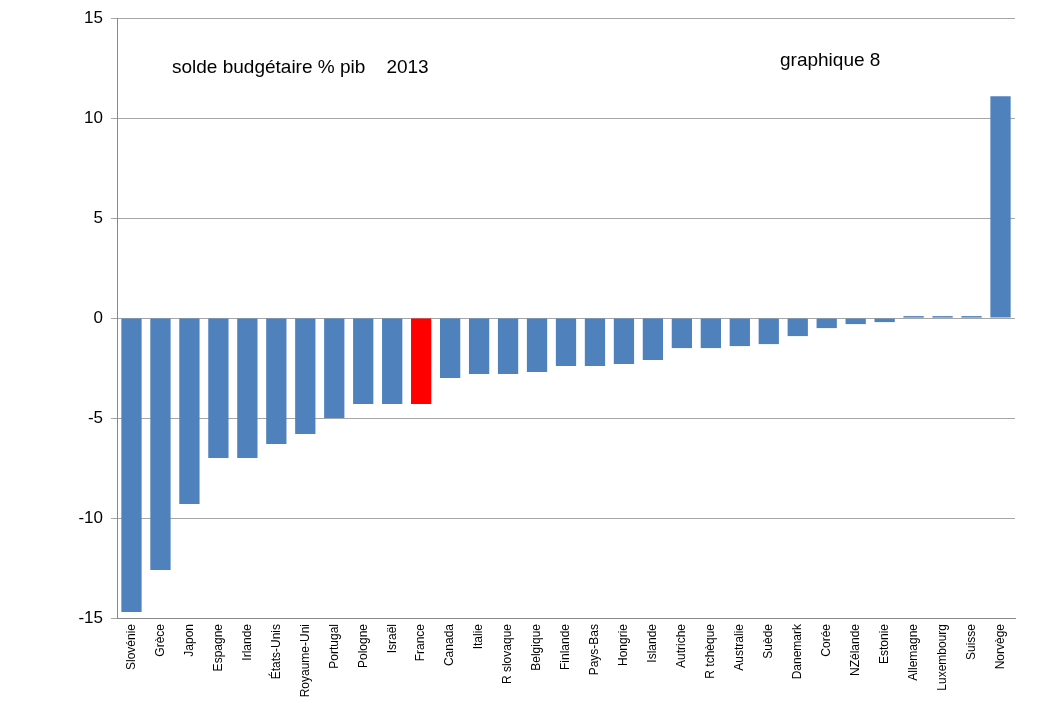 The width and height of the screenshot is (1037, 718). Describe the element at coordinates (883, 644) in the screenshot. I see `x-tick-label: Estonie` at that location.